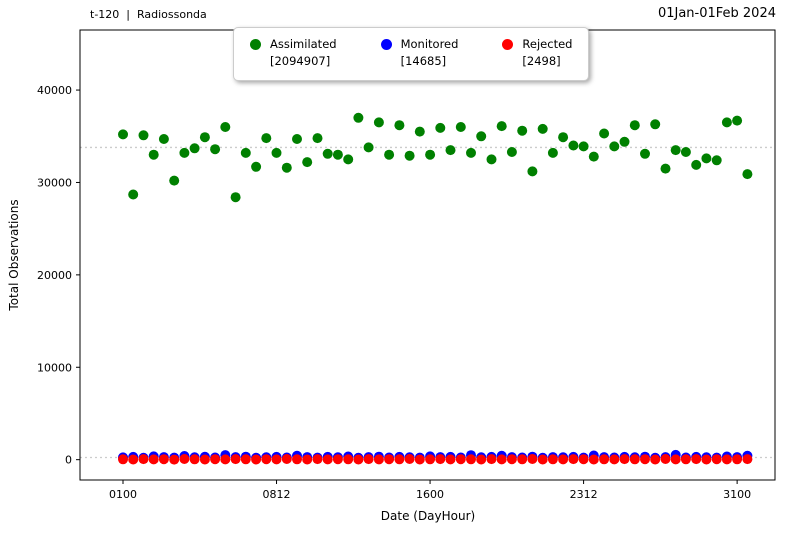 This screenshot has height=540, width=790. I want to click on legend-item-monitored: Monitored [14685], so click(419, 53).